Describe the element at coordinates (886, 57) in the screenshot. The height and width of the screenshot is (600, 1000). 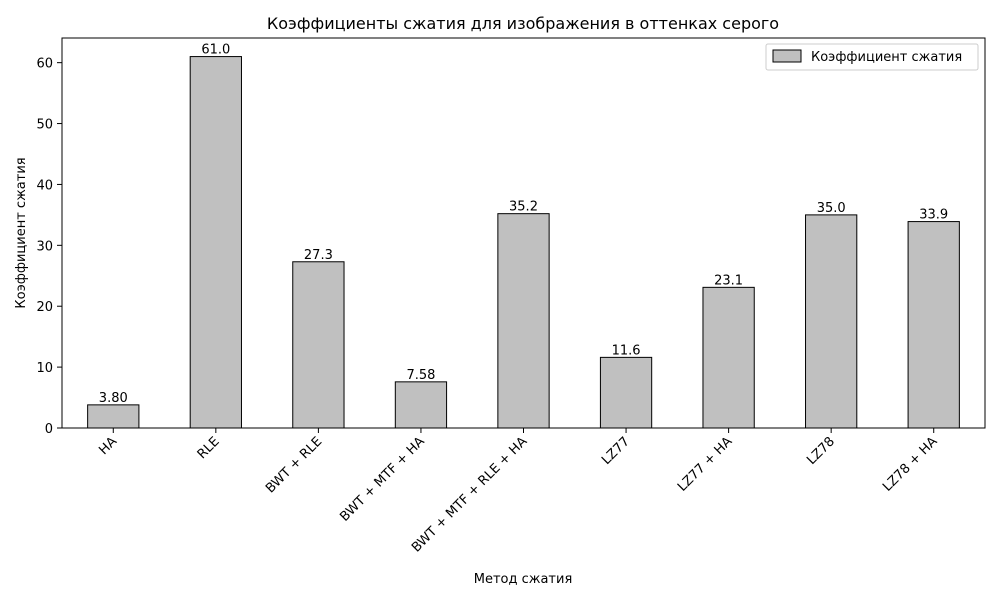
I see `legend-label: Коэффициент сжатия` at that location.